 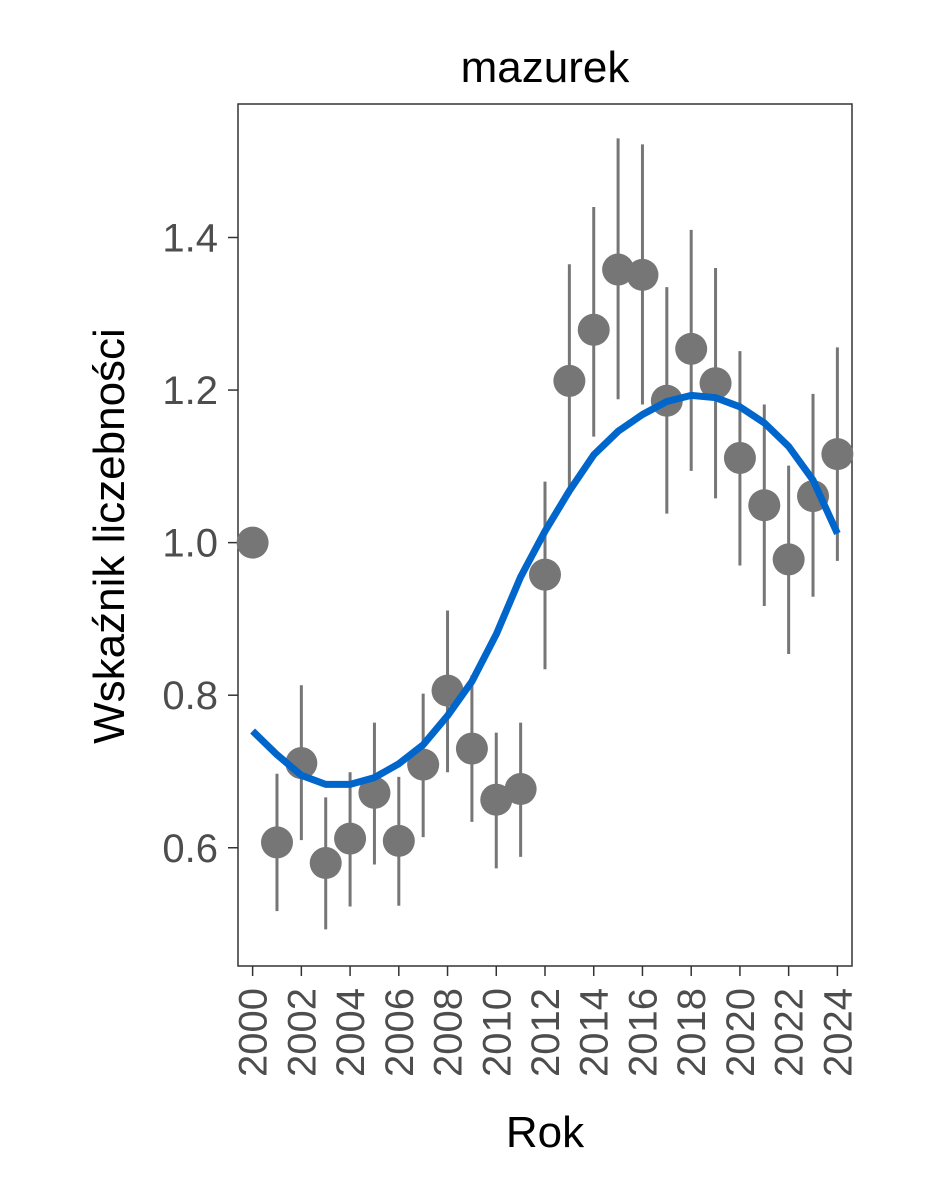 I want to click on x-tick-label: 2008, so click(x=449, y=1032).